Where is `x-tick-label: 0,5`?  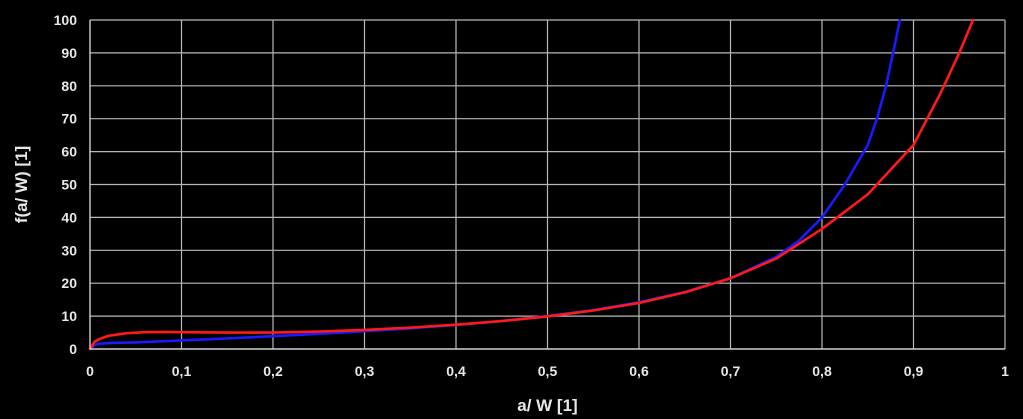 x-tick-label: 0,5 is located at coordinates (548, 371).